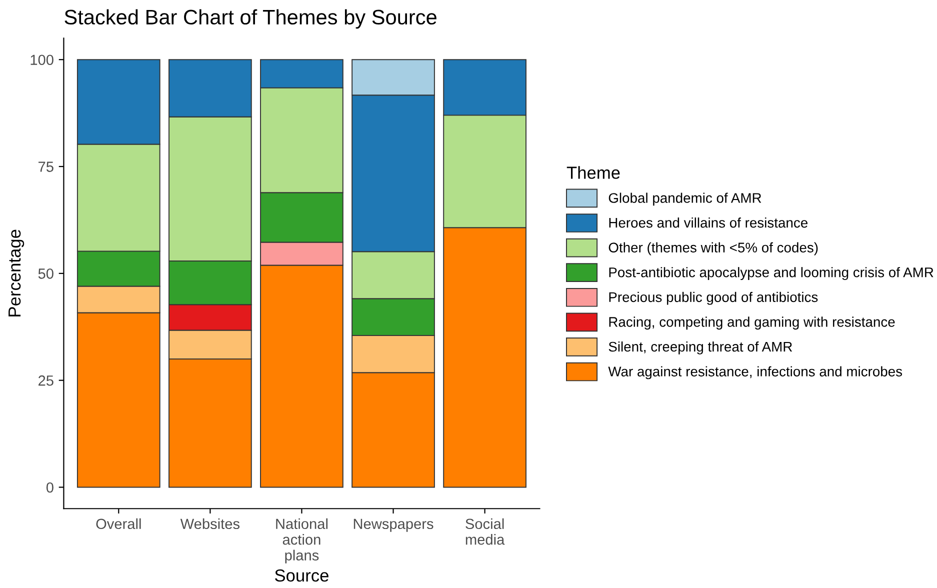  What do you see at coordinates (752, 323) in the screenshot?
I see `legend-label: Racing, competing and gaming with resistance` at bounding box center [752, 323].